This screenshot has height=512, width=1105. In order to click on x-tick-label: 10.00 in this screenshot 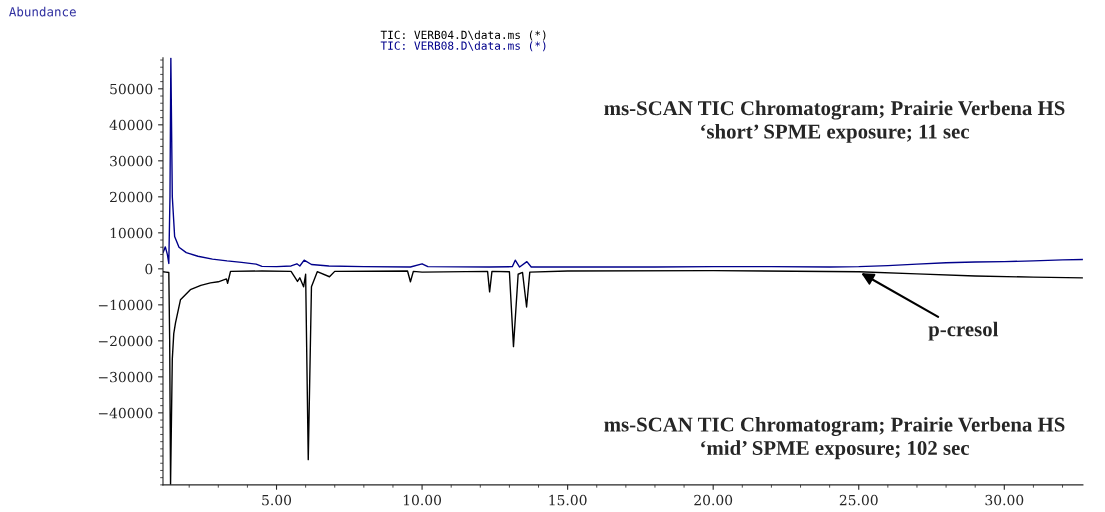, I will do `click(422, 500)`.